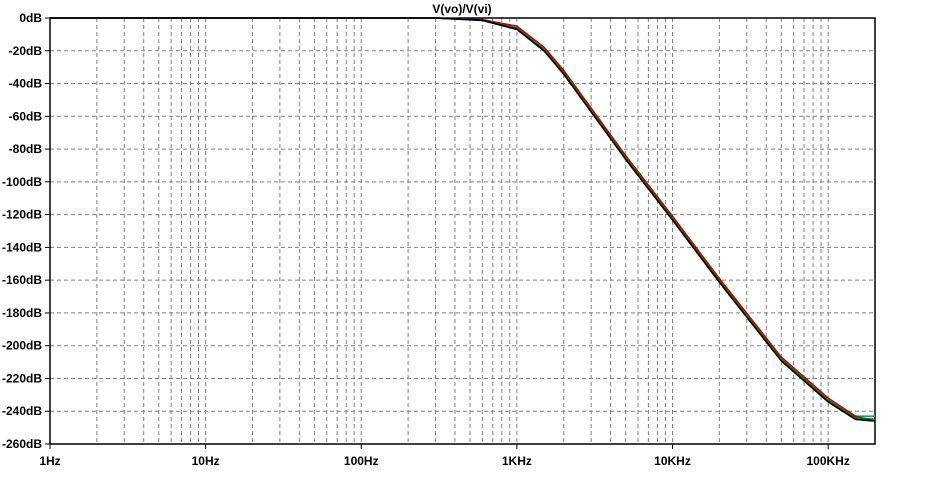 Image resolution: width=932 pixels, height=497 pixels. I want to click on y-tick-label: -40dB, so click(26, 84).